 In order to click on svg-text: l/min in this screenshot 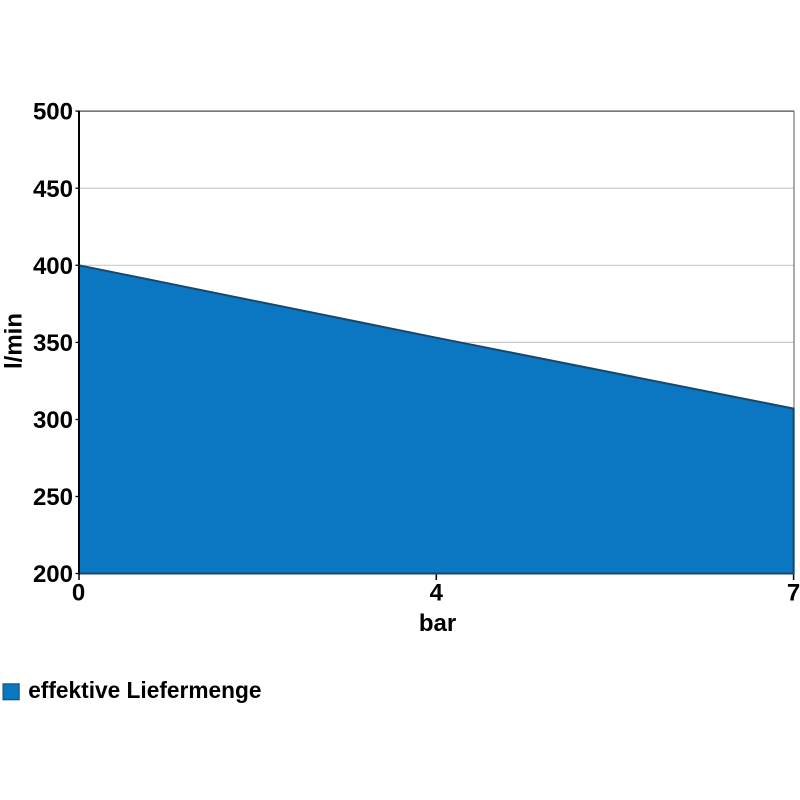, I will do `click(14, 341)`.